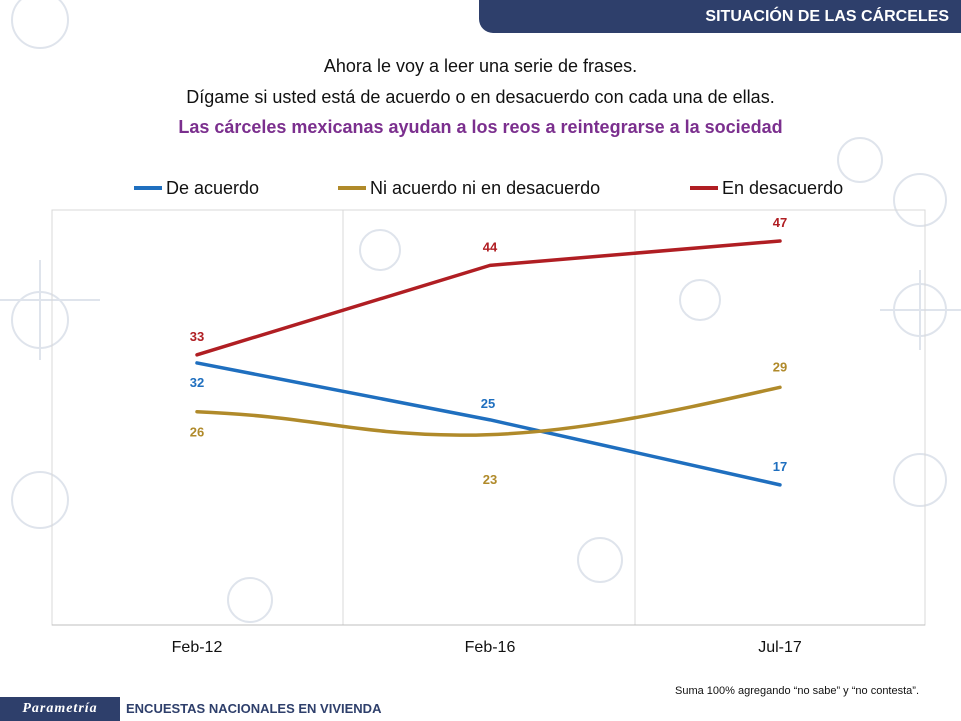 This screenshot has height=721, width=961. I want to click on data-label: 26, so click(197, 432).